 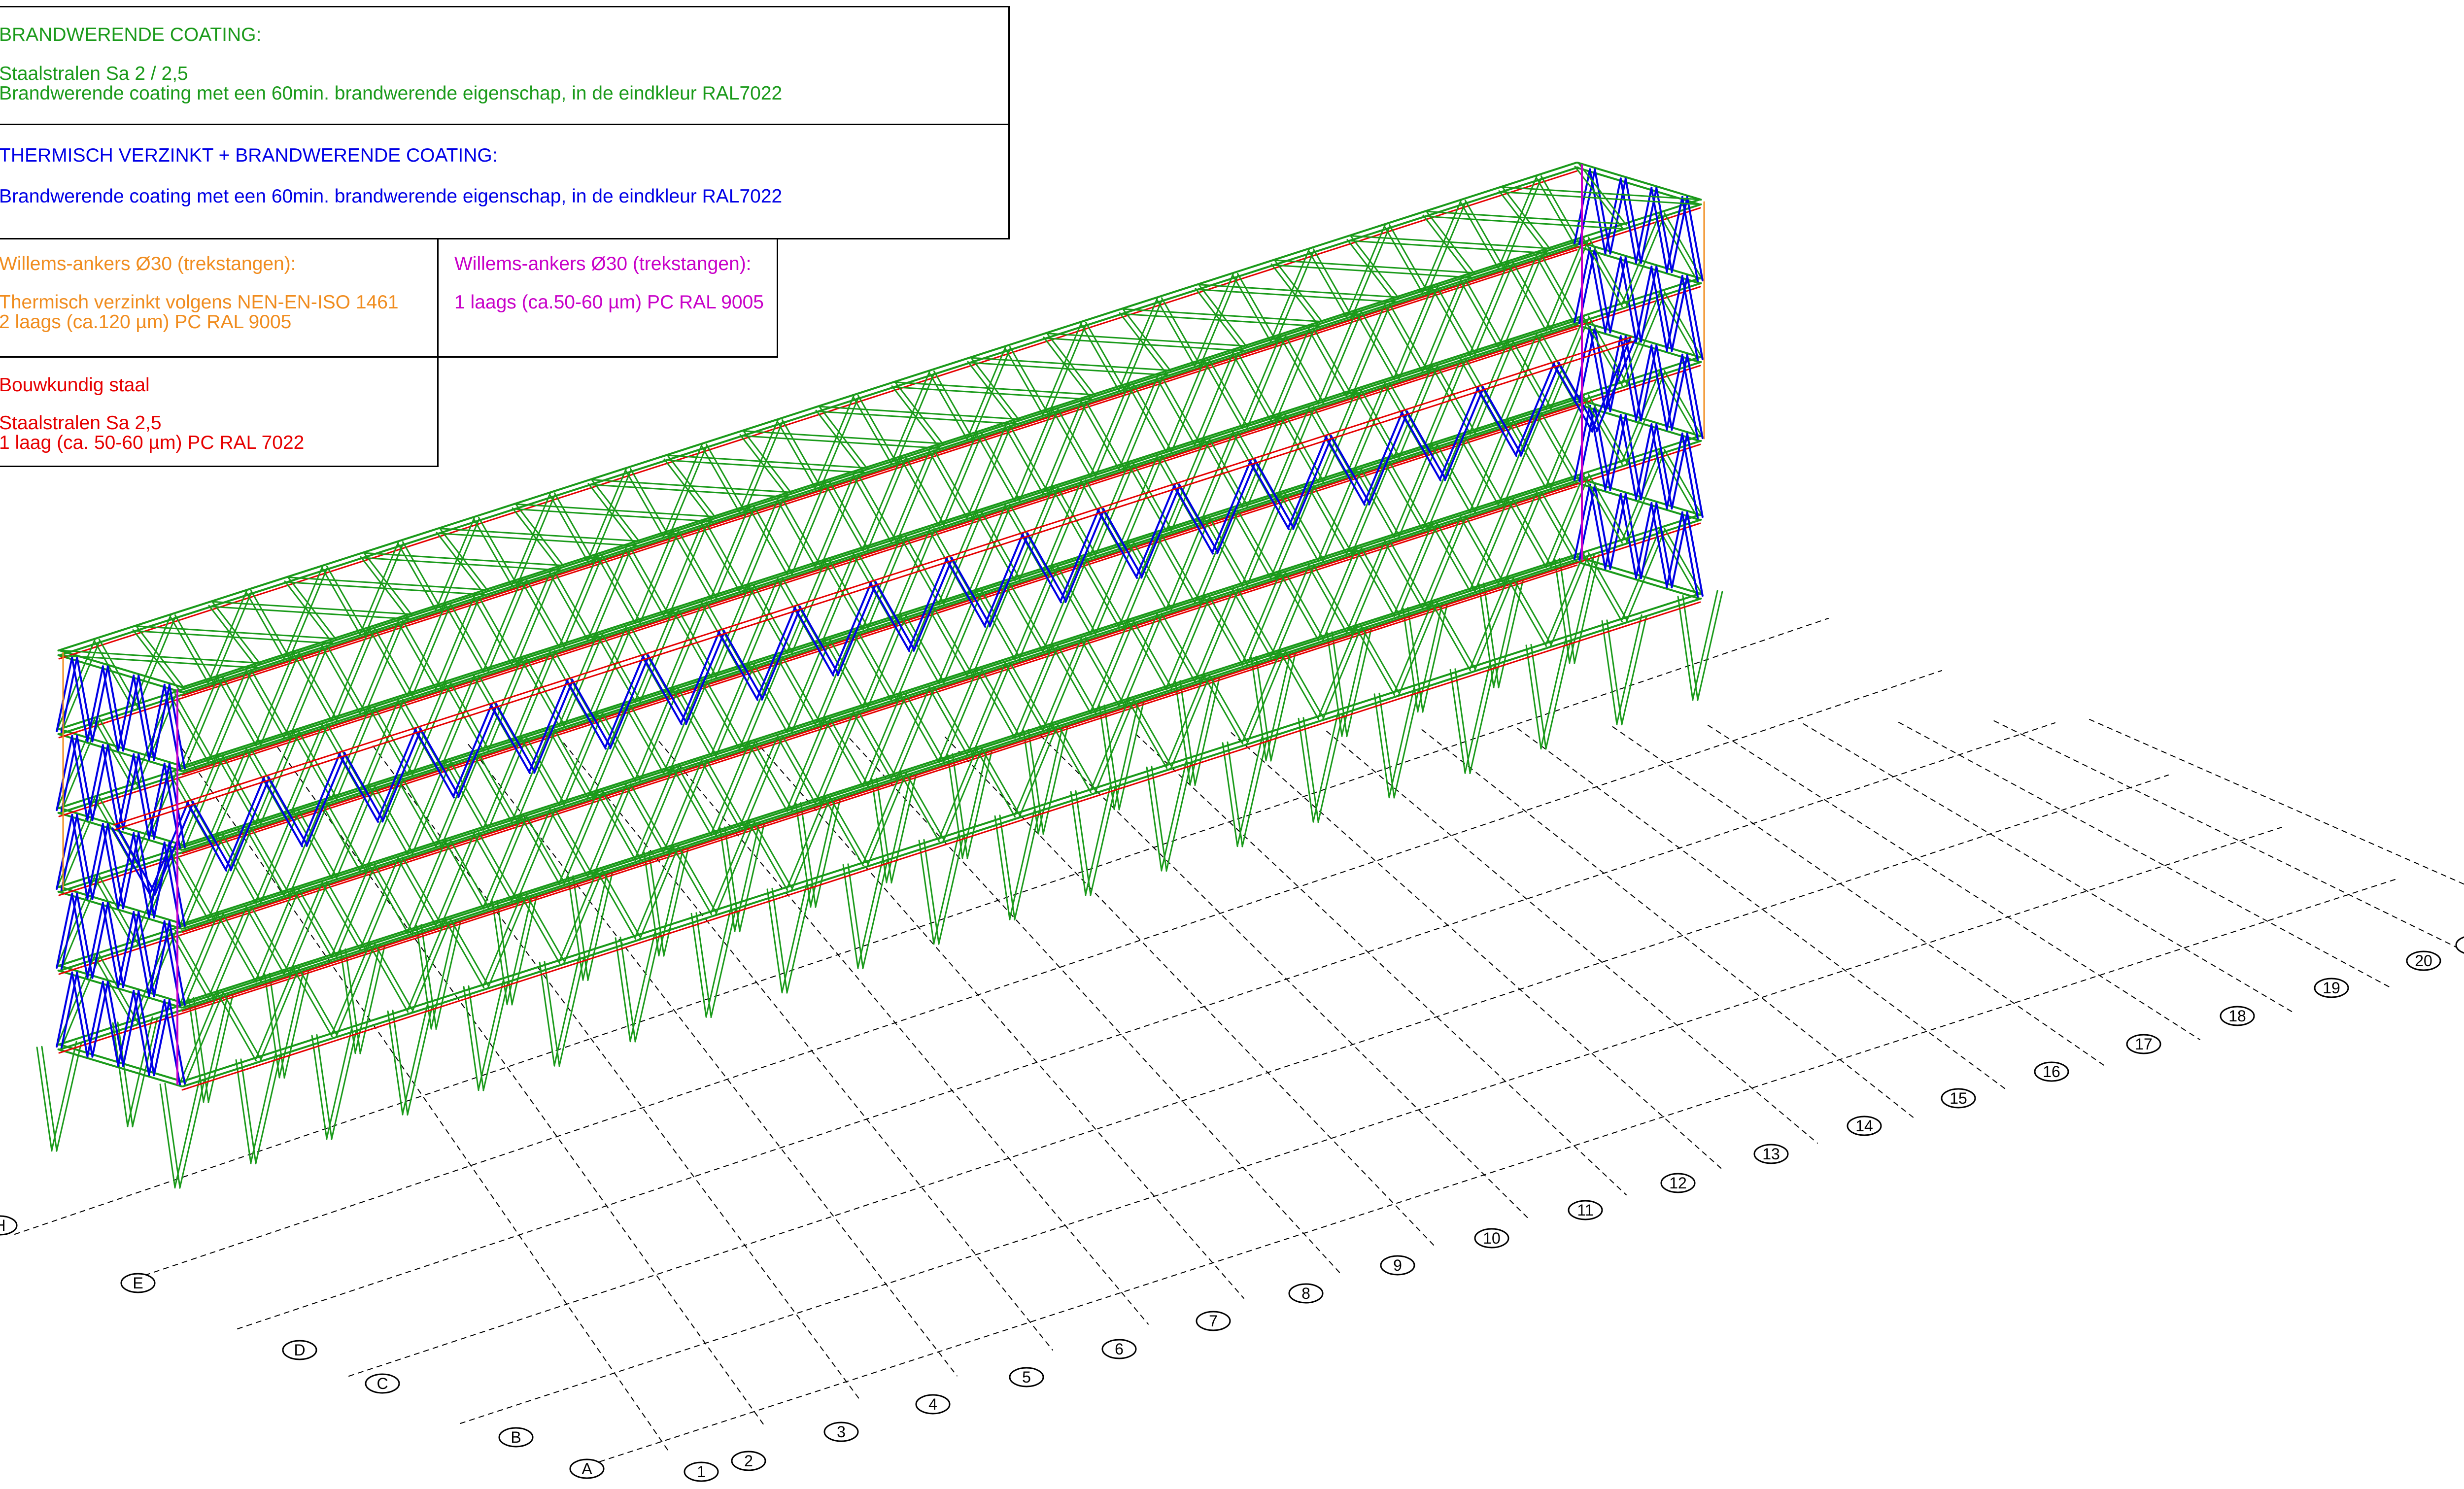 I want to click on grid-label-D: D, so click(x=299, y=1350).